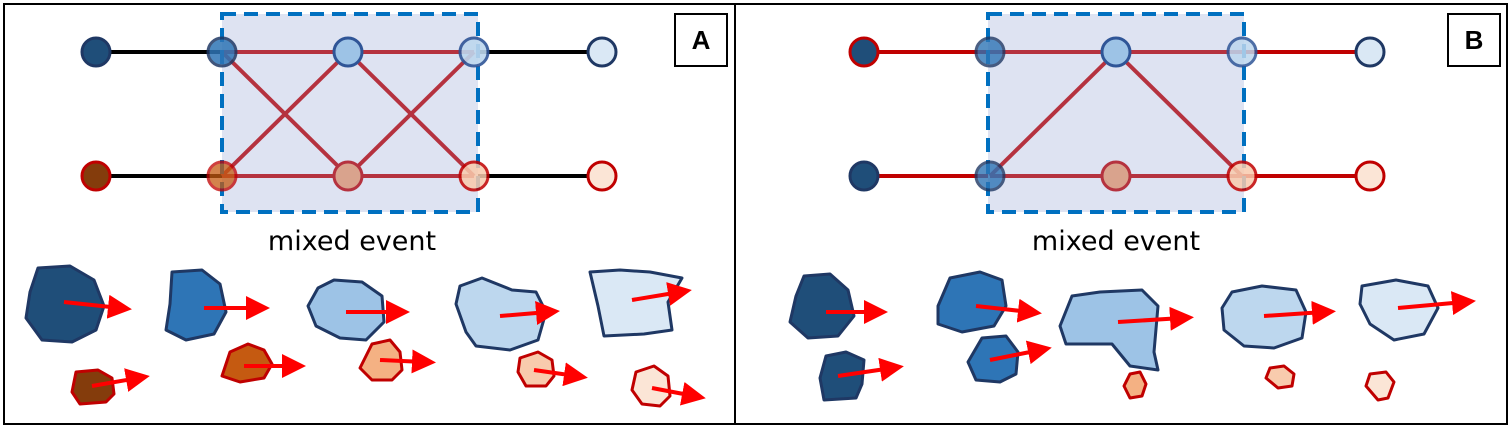 This screenshot has width=1511, height=428. I want to click on panel-label-b: B, so click(1474, 40).